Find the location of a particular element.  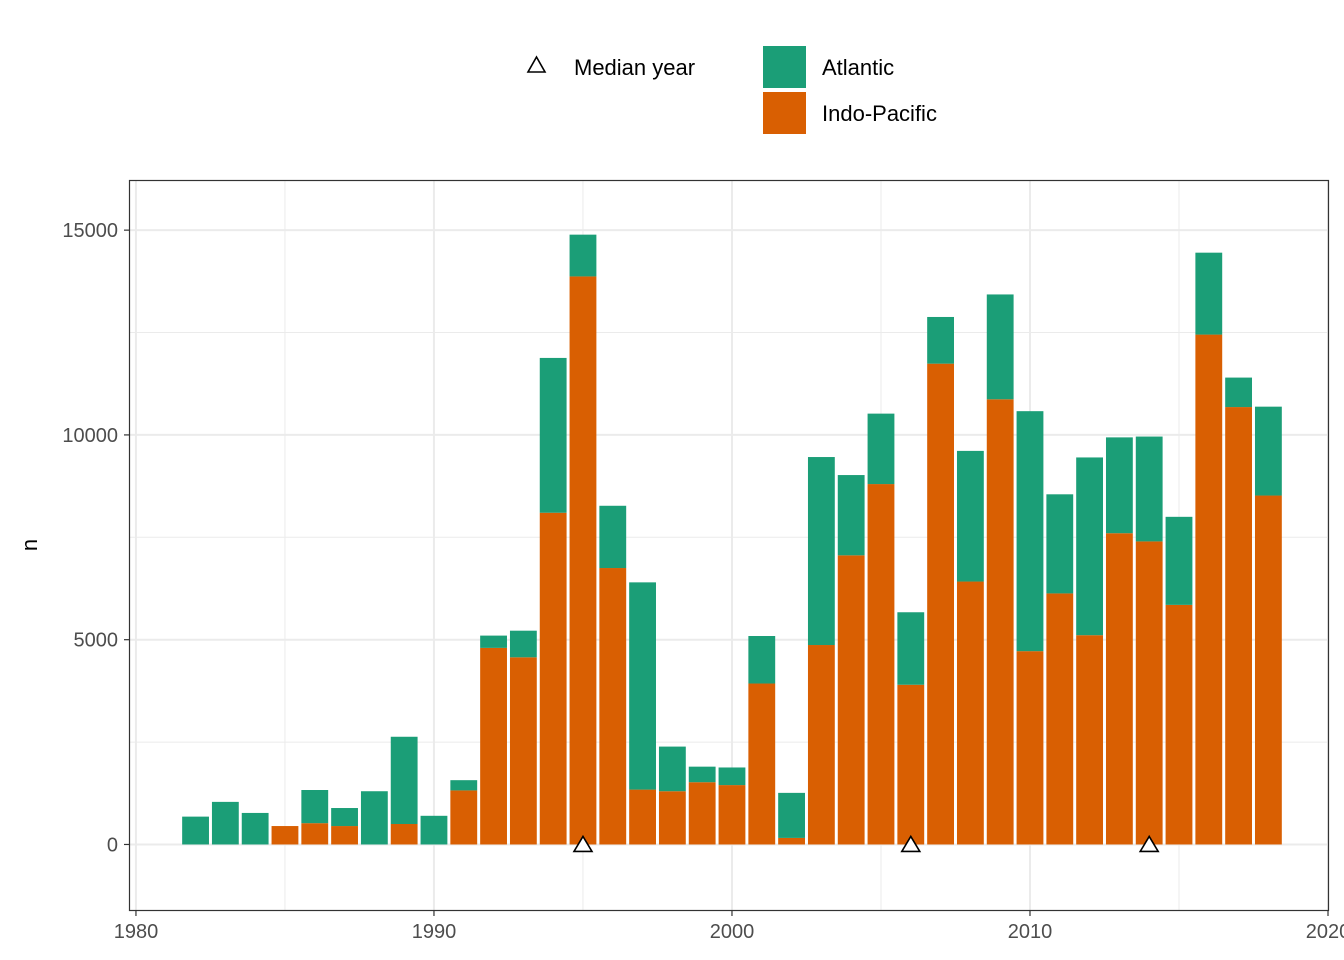

bar-indo-pacific-2003 is located at coordinates (821, 745).